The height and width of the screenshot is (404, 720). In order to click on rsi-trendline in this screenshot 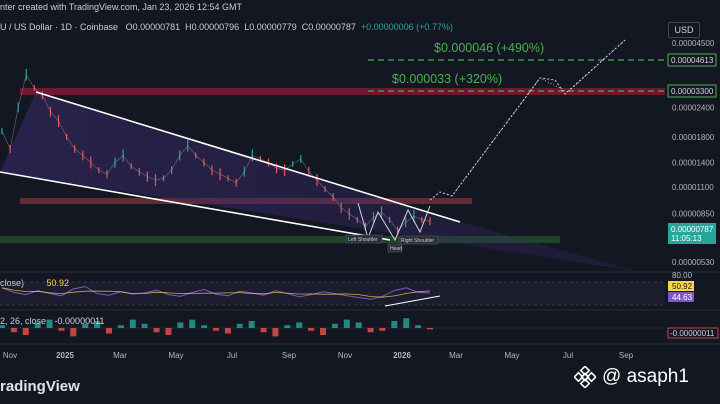, I will do `click(412, 301)`.